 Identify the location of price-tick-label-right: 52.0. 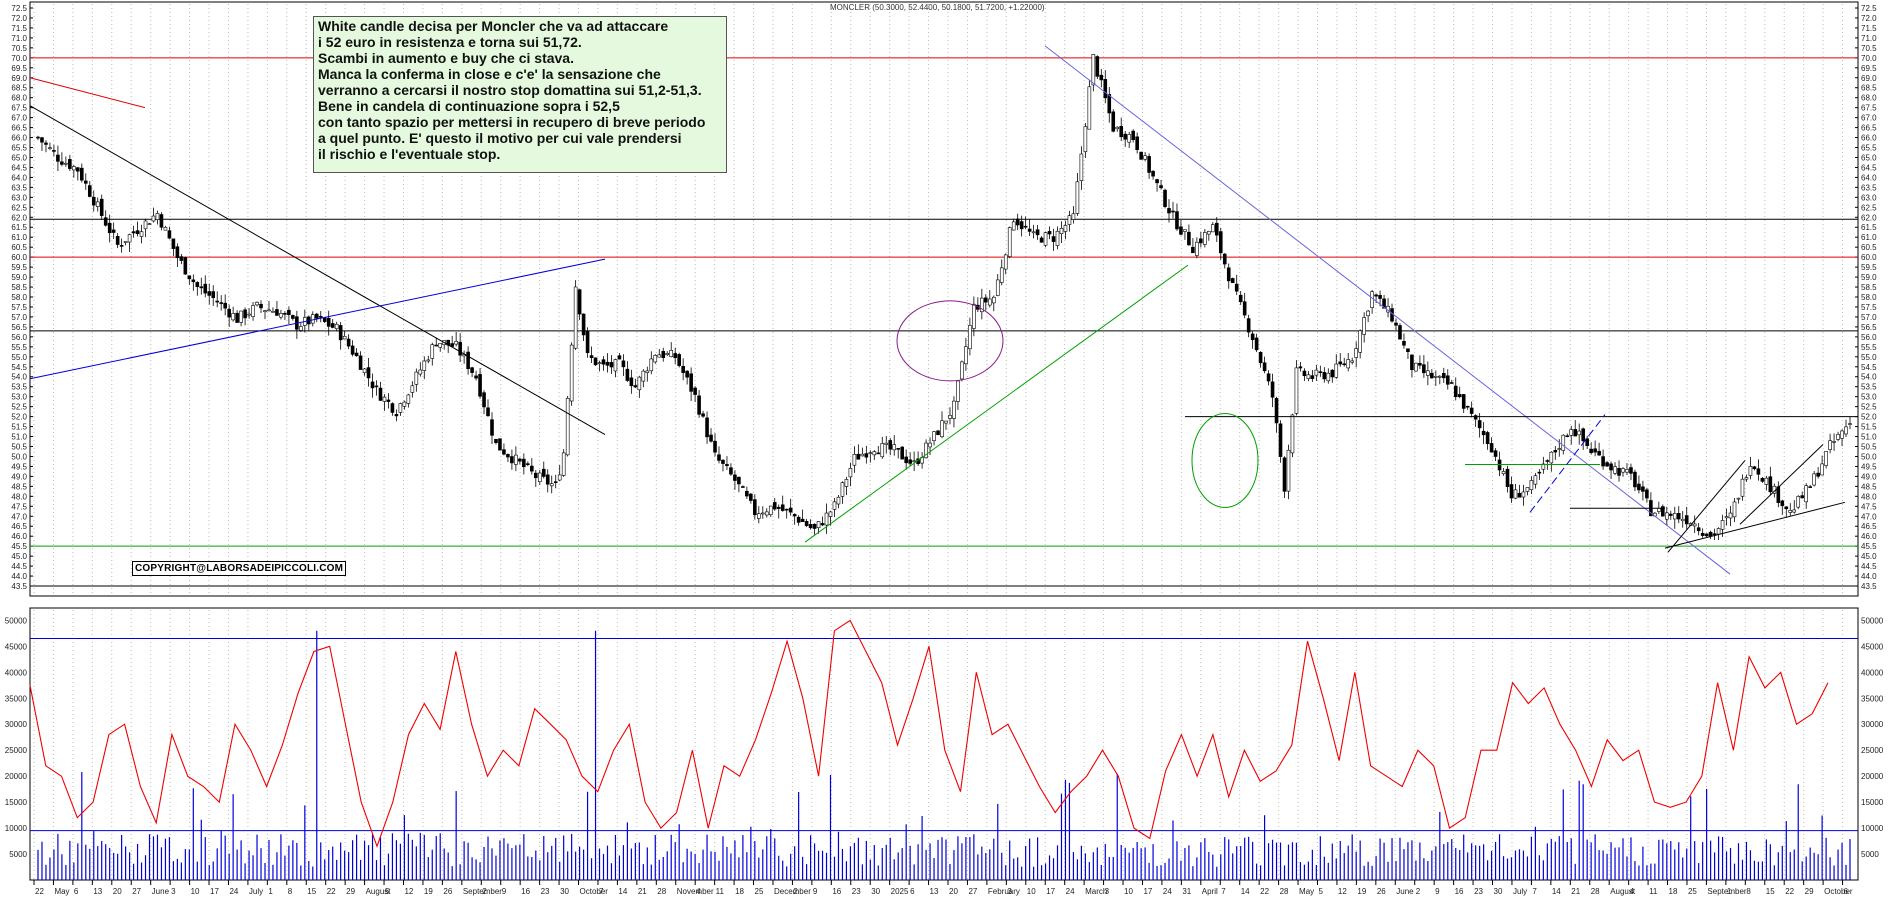
(1869, 417).